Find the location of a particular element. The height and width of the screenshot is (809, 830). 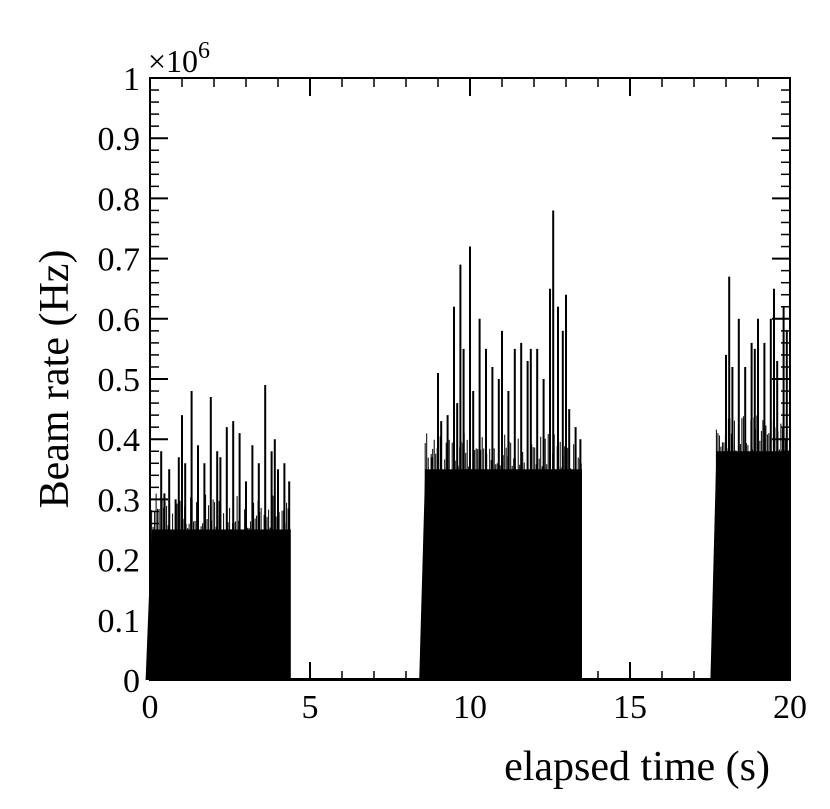

y-tick-label: 0.1 is located at coordinates (119, 621).